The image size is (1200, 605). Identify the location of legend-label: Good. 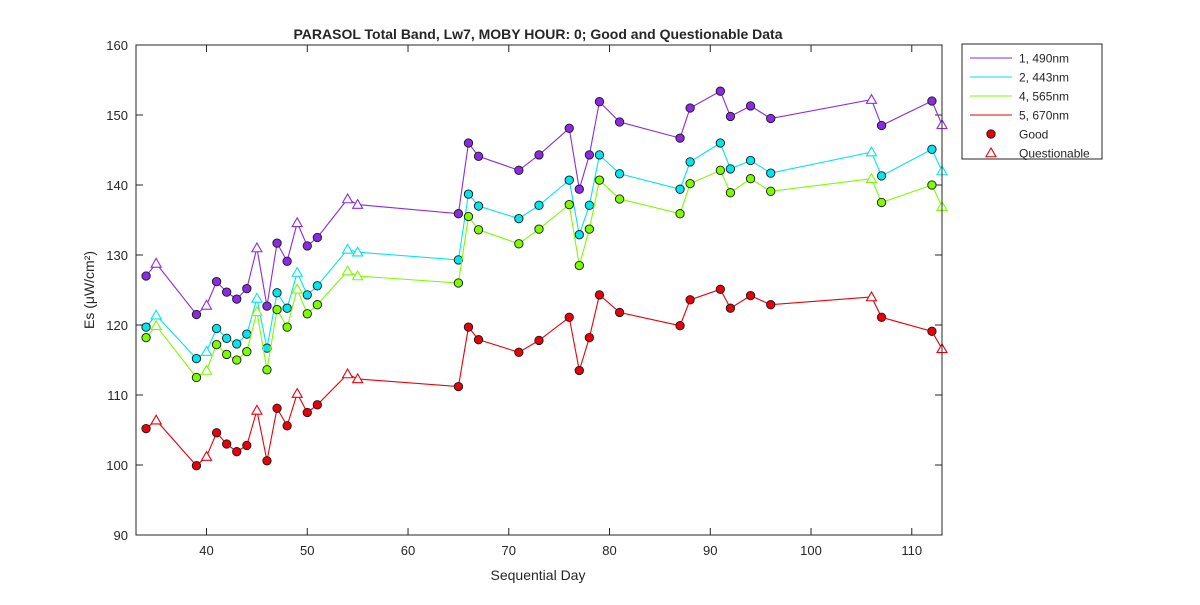
(1033, 135).